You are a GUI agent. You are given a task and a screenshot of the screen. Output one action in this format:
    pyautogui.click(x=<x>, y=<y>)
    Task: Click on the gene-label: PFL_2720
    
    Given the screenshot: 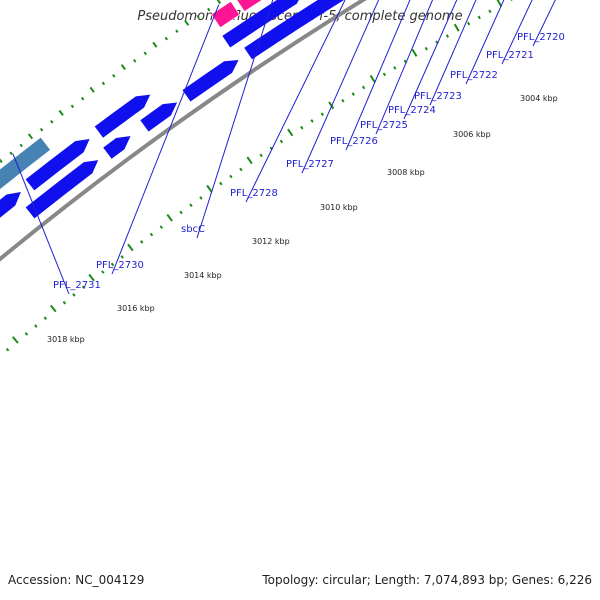 What is the action you would take?
    pyautogui.click(x=541, y=37)
    